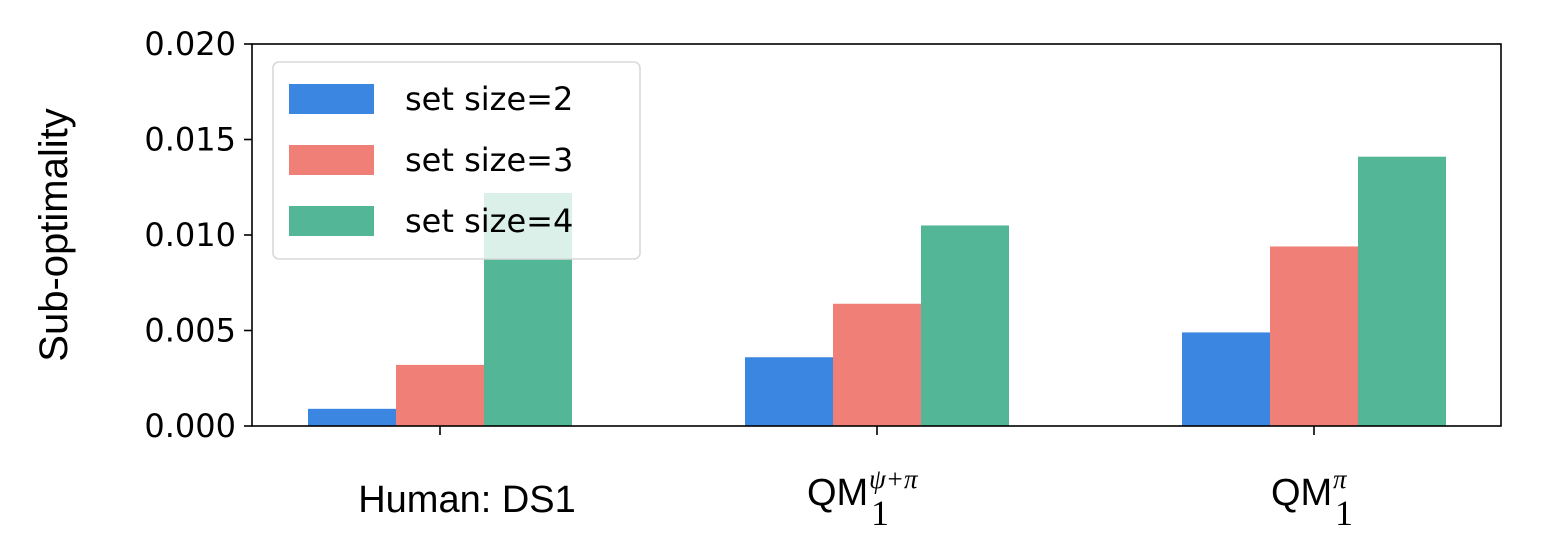 This screenshot has height=554, width=1556. What do you see at coordinates (489, 221) in the screenshot?
I see `legend-label: set size=4` at bounding box center [489, 221].